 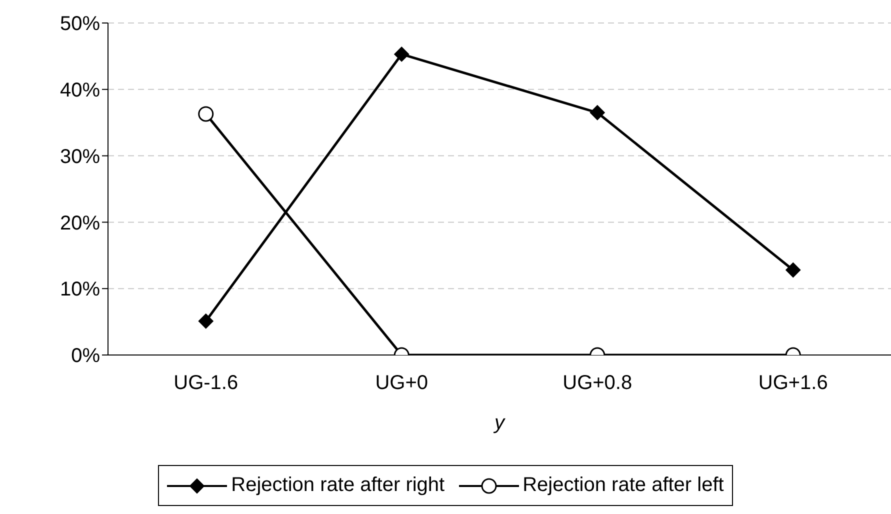 I want to click on y-tick-label: 30%, so click(x=80, y=157).